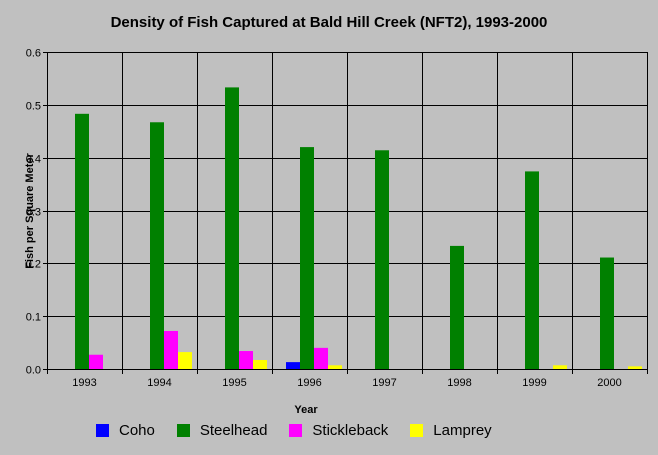  What do you see at coordinates (234, 383) in the screenshot?
I see `x-tick-label: 1995` at bounding box center [234, 383].